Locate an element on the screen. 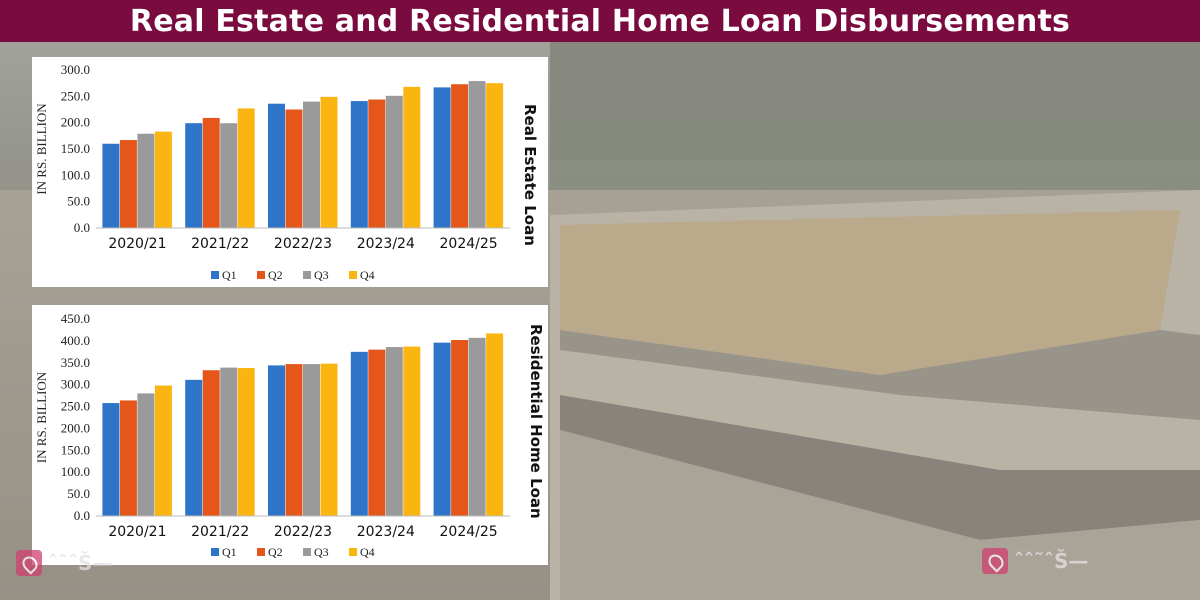 The image size is (1200, 600). y-tick-label: 350.0 is located at coordinates (75, 362).